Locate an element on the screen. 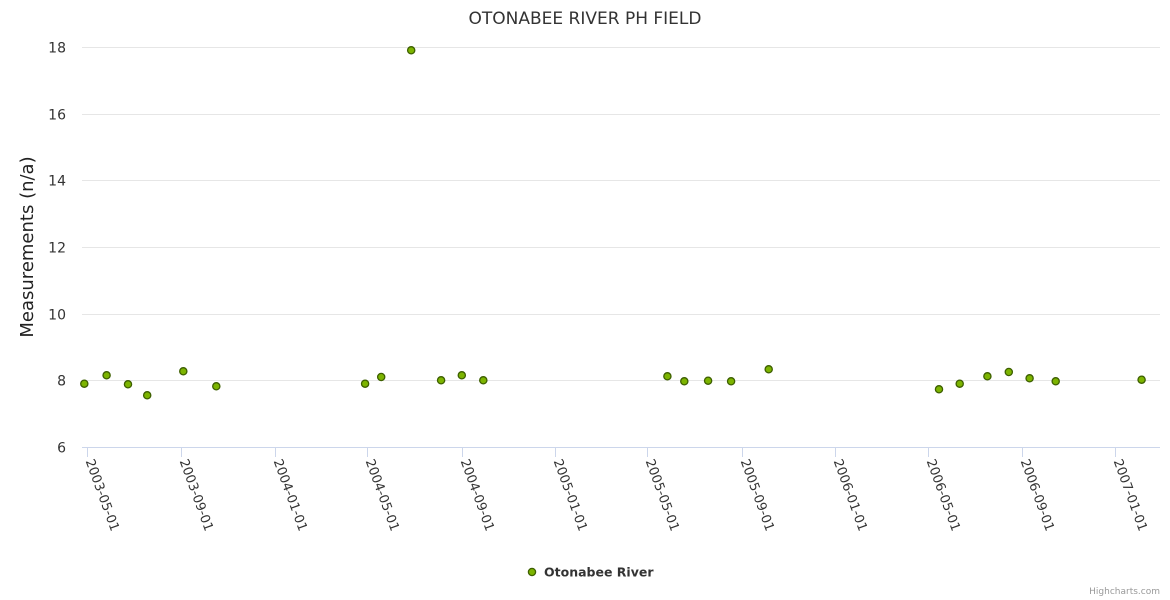  data-point-2003-04-28: Otonabee River: 2003-04-28 — 7.9 is located at coordinates (84, 383).